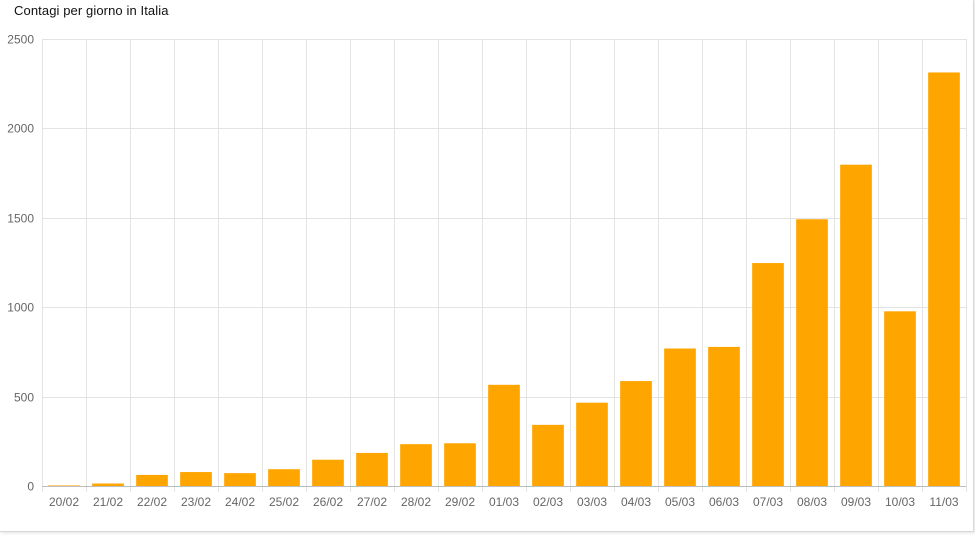  What do you see at coordinates (592, 502) in the screenshot?
I see `x-tick-label: 03/03` at bounding box center [592, 502].